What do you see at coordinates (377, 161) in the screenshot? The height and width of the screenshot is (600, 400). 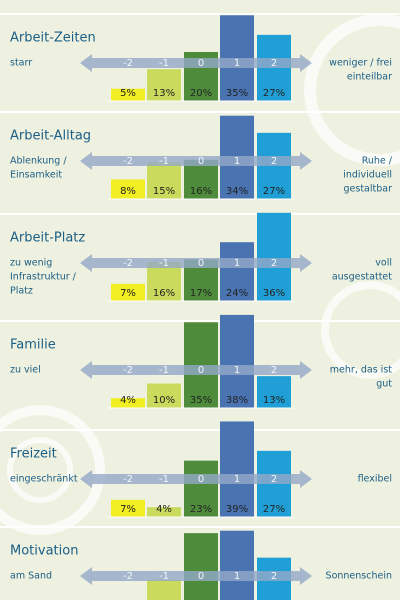 I see `right-label: Ruhe /` at bounding box center [377, 161].